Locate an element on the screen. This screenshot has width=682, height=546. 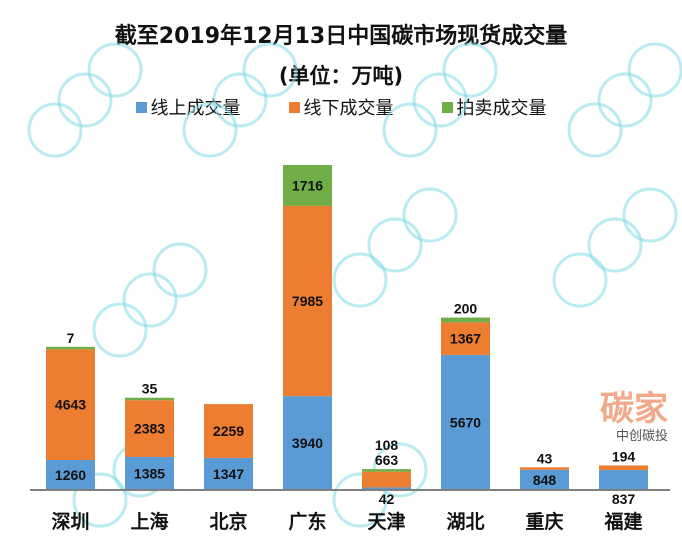
data-label: 200 is located at coordinates (466, 309).